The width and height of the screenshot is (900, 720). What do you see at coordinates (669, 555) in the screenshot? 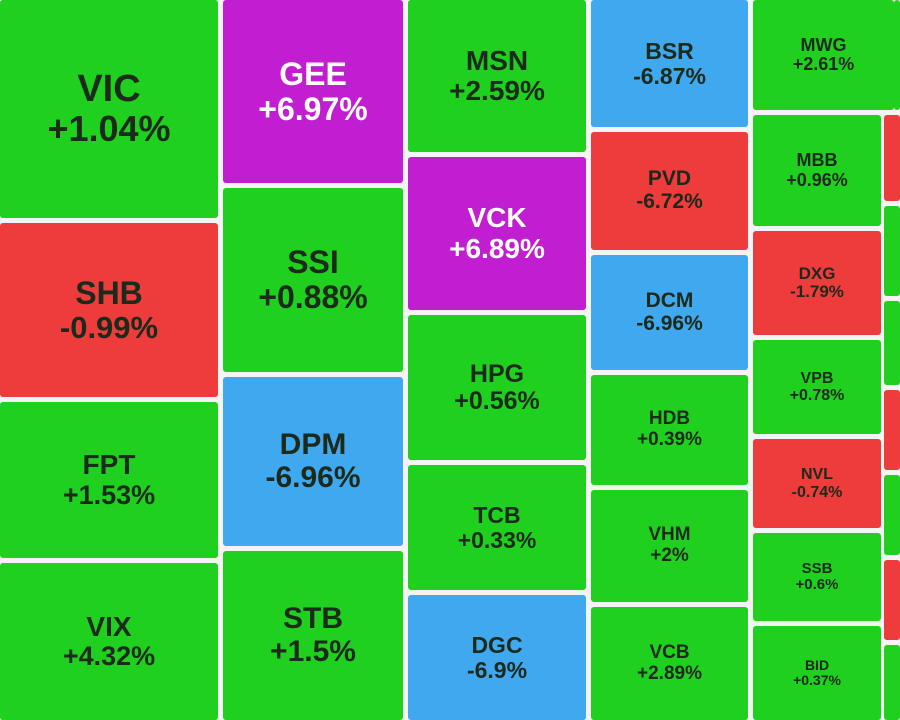
I see `tile-change: +2%` at bounding box center [669, 555].